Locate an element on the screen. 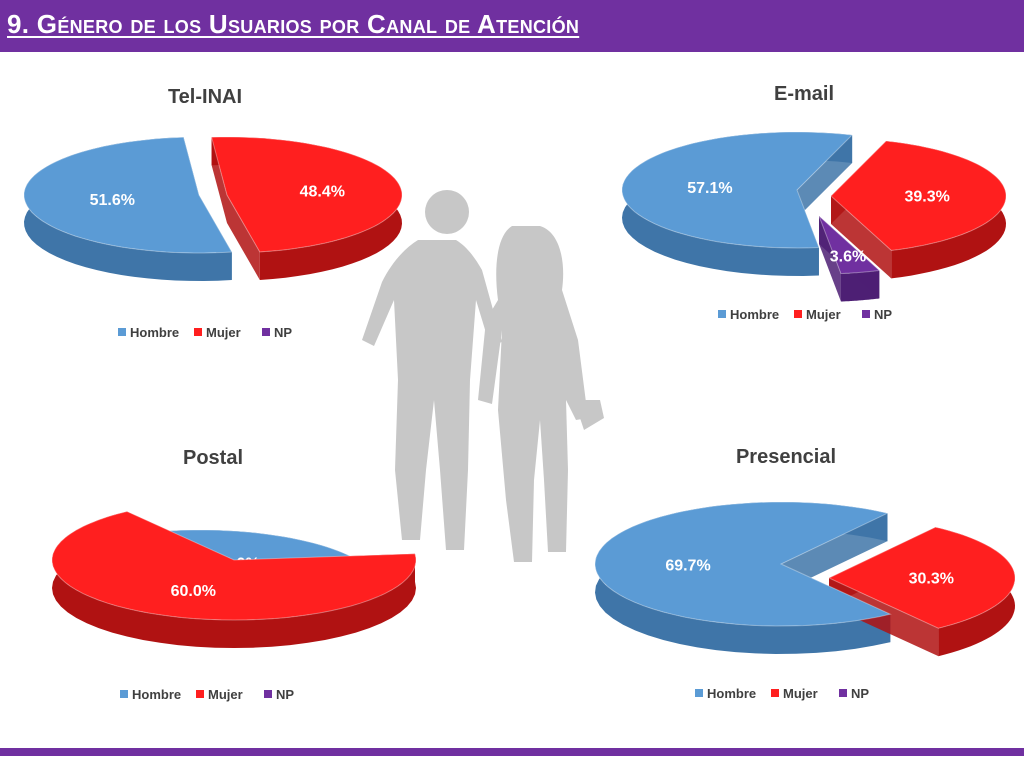 This screenshot has width=1024, height=768. data-label: 69.7% is located at coordinates (687, 565).